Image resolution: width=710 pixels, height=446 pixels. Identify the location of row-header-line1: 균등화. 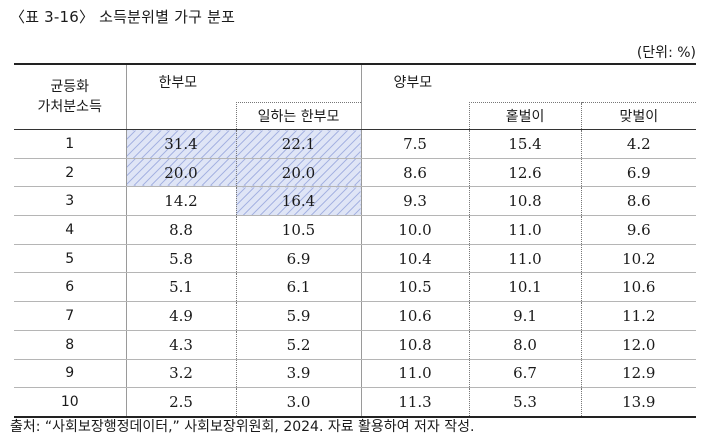
(70, 87).